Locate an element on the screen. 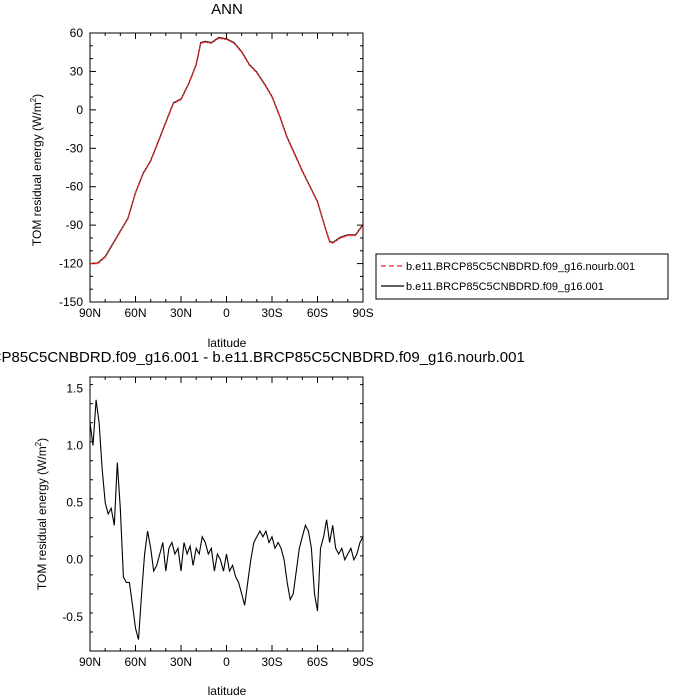 The height and width of the screenshot is (700, 700). top-x-tick-label: 30N is located at coordinates (181, 313).